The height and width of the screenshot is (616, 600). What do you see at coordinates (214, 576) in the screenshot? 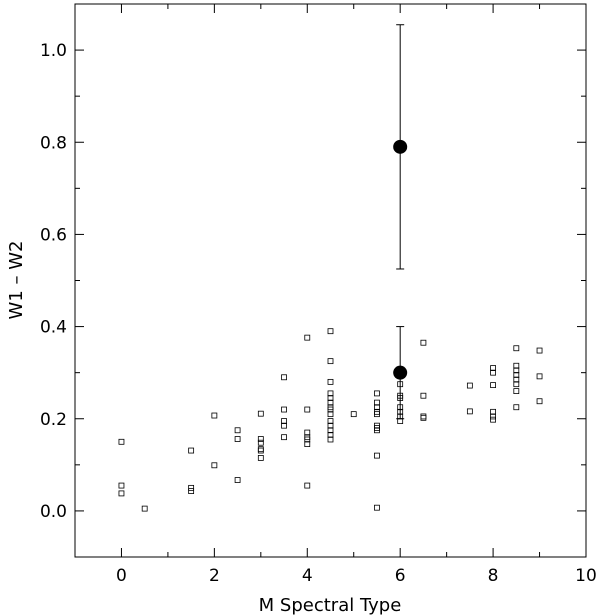
I see `x-tick-label: 2` at bounding box center [214, 576].